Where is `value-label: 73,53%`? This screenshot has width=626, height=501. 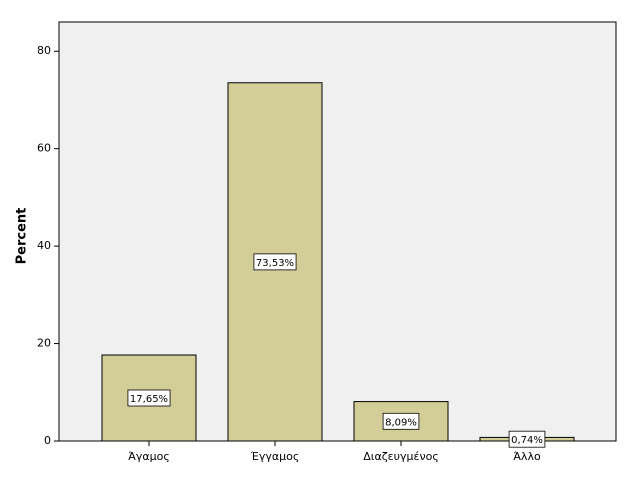
value-label: 73,53% is located at coordinates (275, 263).